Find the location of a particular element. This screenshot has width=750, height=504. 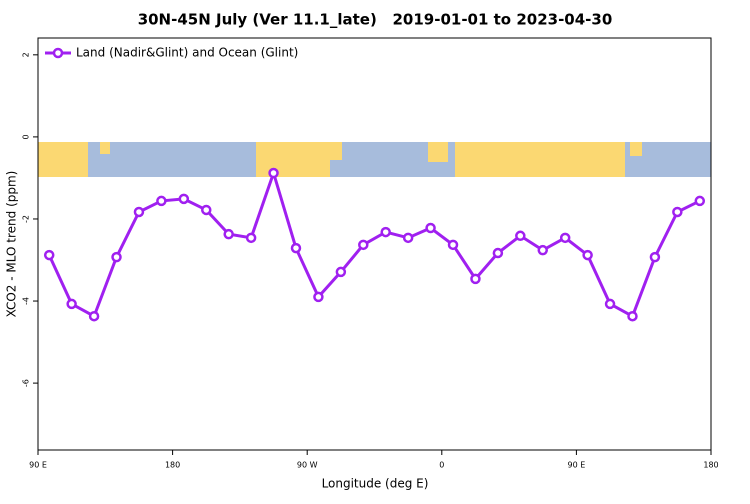

y-tick-label: 2 is located at coordinates (26, 54).